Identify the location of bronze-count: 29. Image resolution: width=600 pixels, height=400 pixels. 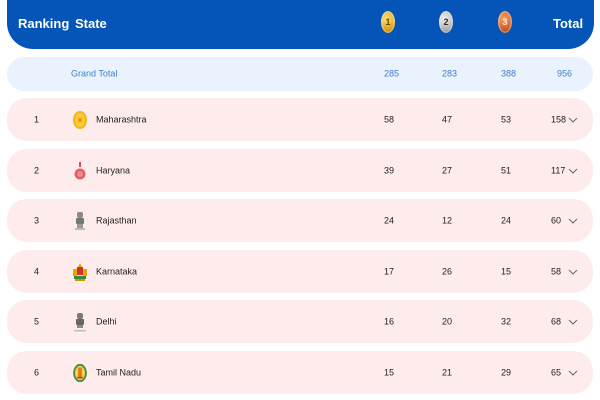
(506, 372).